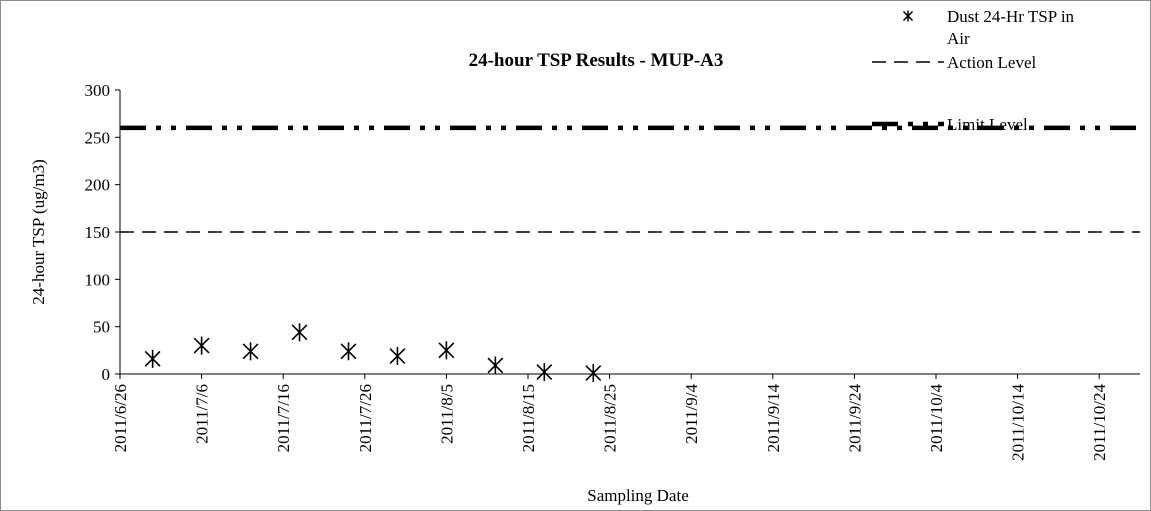 The width and height of the screenshot is (1151, 511). What do you see at coordinates (1011, 27) in the screenshot?
I see `legend-label: Dust 24-Hr TSP in Air` at bounding box center [1011, 27].